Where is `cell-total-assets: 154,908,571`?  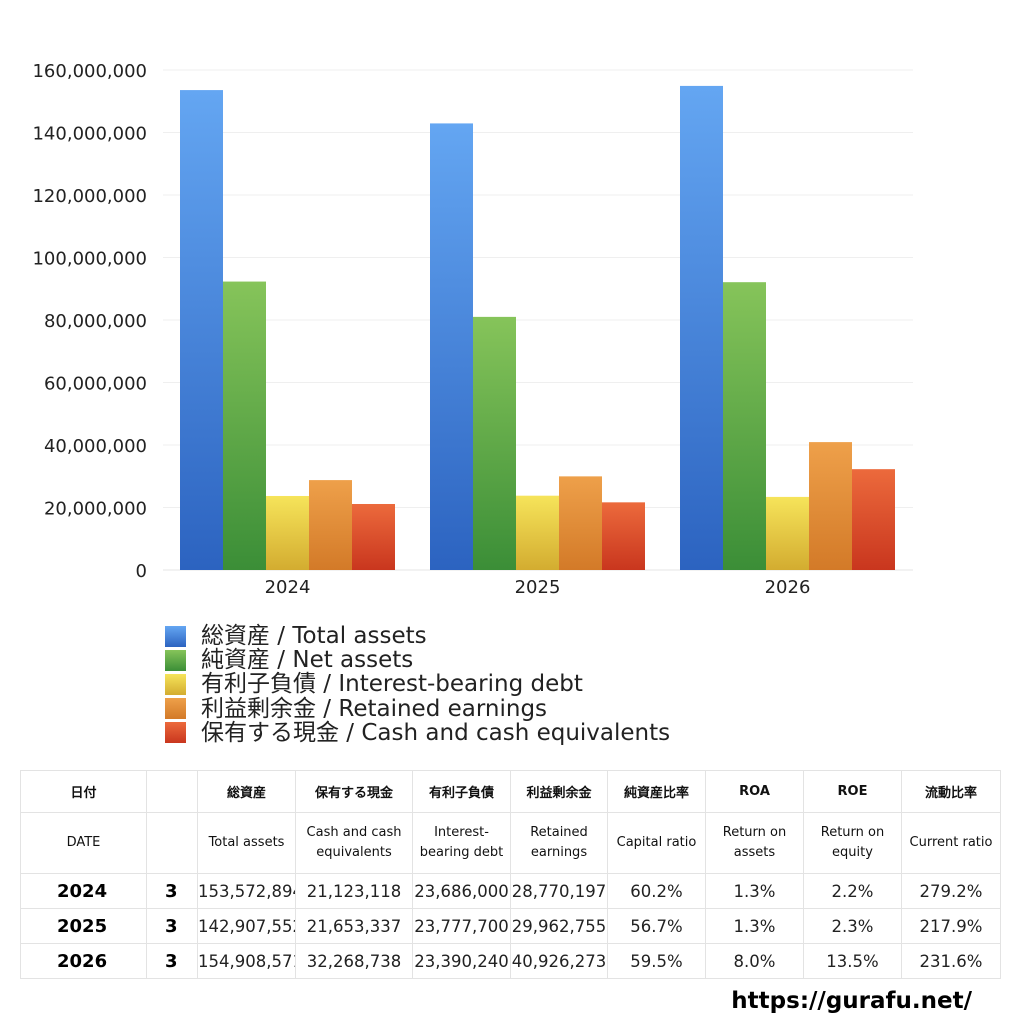 cell-total-assets: 154,908,571 is located at coordinates (246, 961).